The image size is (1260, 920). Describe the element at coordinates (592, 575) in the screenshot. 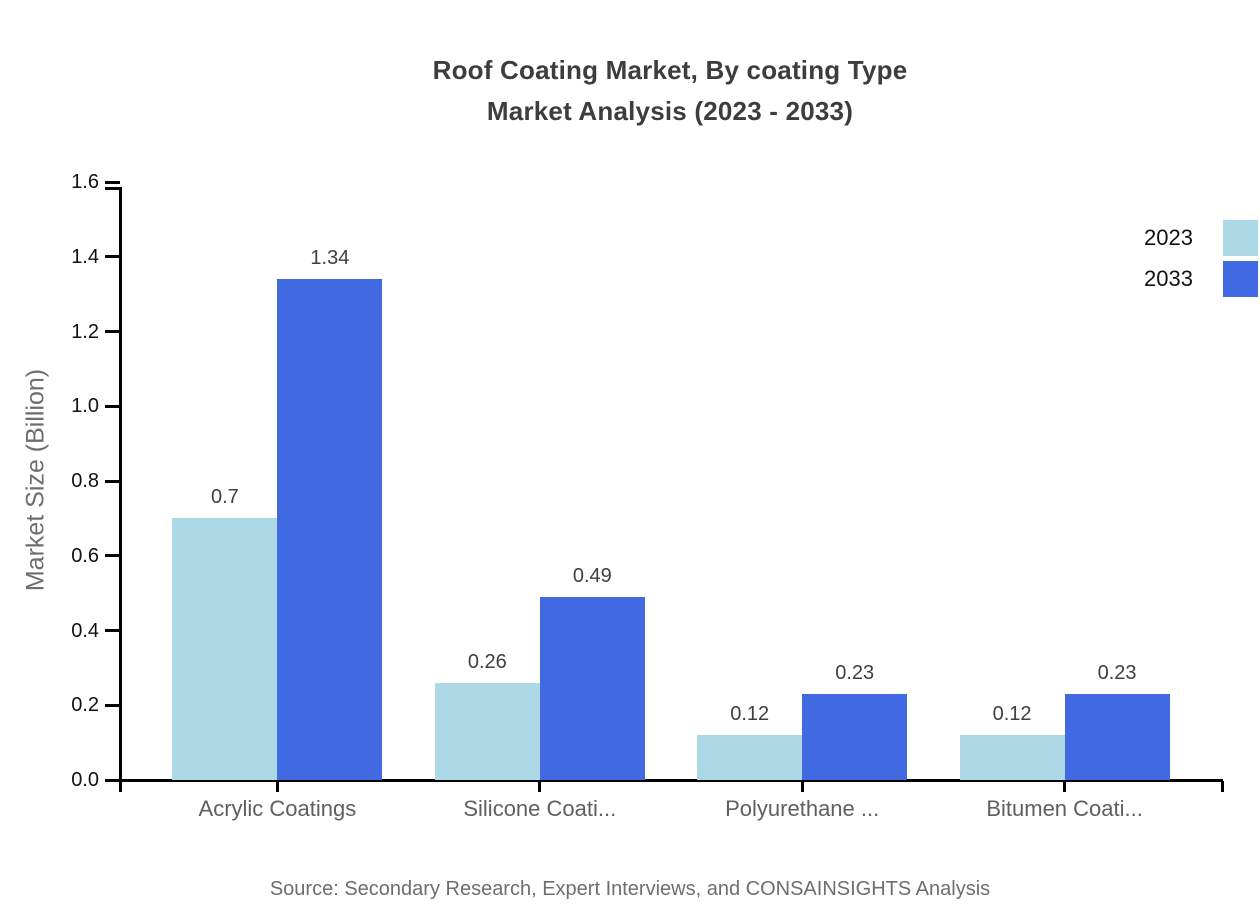

I see `value-label: 0.49` at that location.